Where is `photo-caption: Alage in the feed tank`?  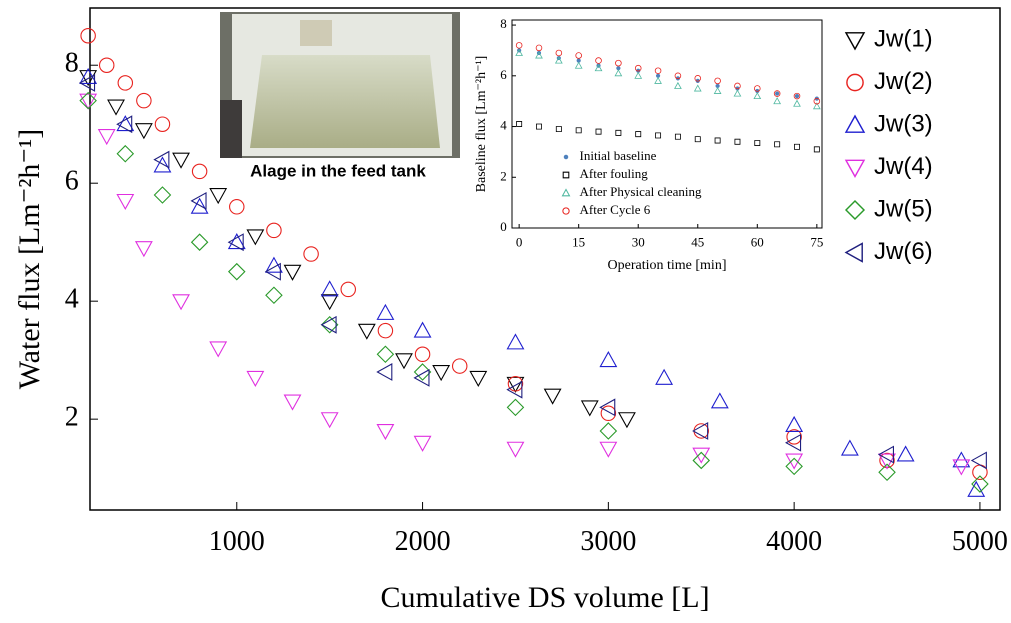 photo-caption: Alage in the feed tank is located at coordinates (338, 170).